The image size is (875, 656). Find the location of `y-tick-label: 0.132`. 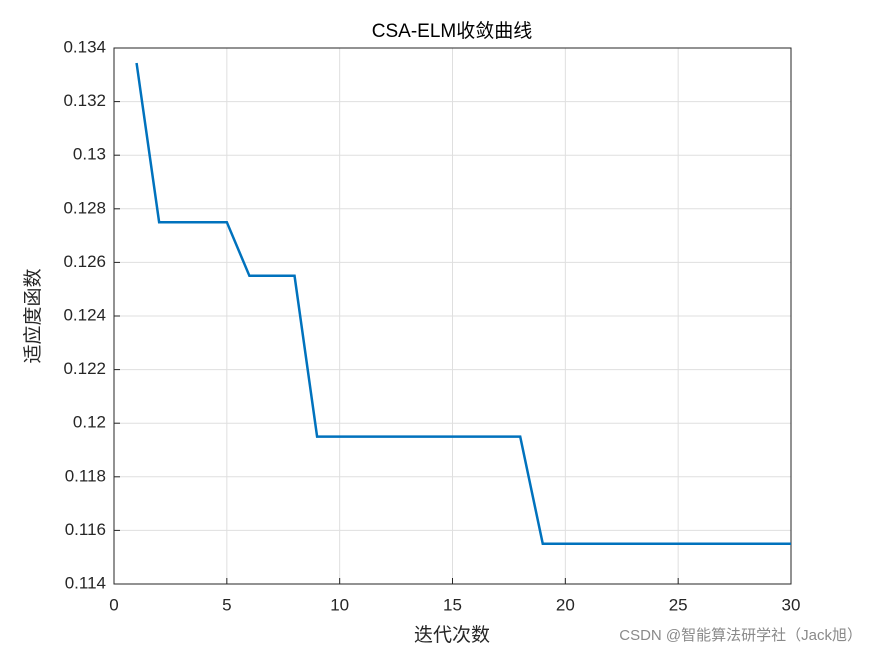

y-tick-label: 0.132 is located at coordinates (84, 100).